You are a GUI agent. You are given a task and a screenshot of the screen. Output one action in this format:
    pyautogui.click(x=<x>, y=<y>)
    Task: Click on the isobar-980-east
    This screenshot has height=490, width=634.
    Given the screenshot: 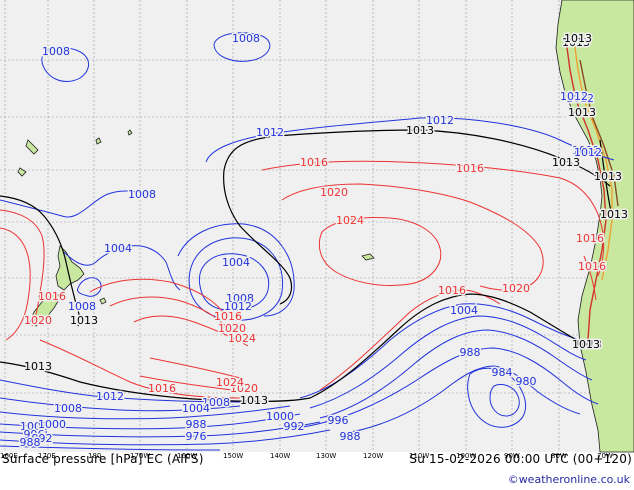 What is the action you would take?
    pyautogui.click(x=504, y=400)
    